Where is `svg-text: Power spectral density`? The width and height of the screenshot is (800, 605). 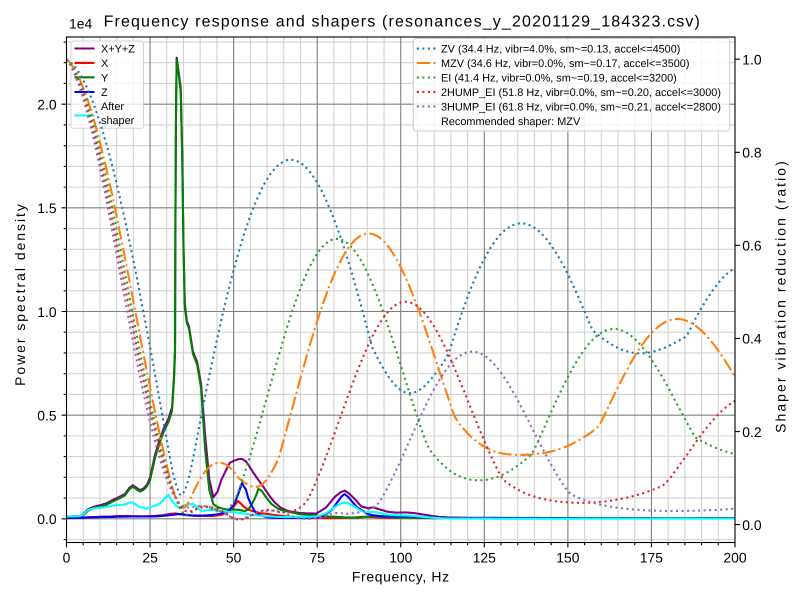 svg-text: Power spectral density is located at coordinates (20, 294).